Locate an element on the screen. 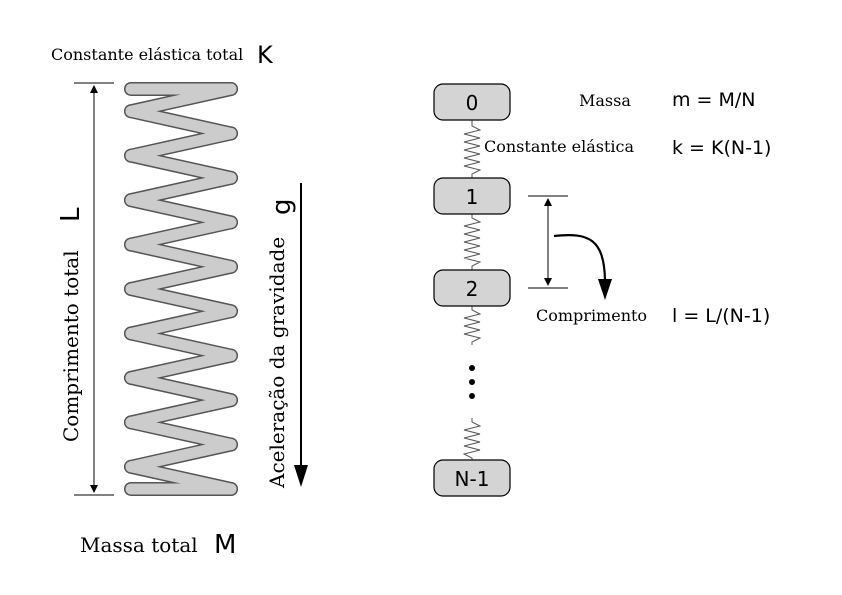 This screenshot has width=842, height=595. mass-n-minus-1: N-1 is located at coordinates (472, 478).